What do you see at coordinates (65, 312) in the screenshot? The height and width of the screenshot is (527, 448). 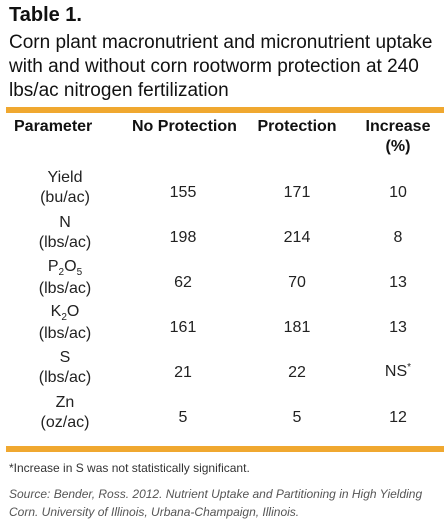 I see `parameter-name: K2O` at bounding box center [65, 312].